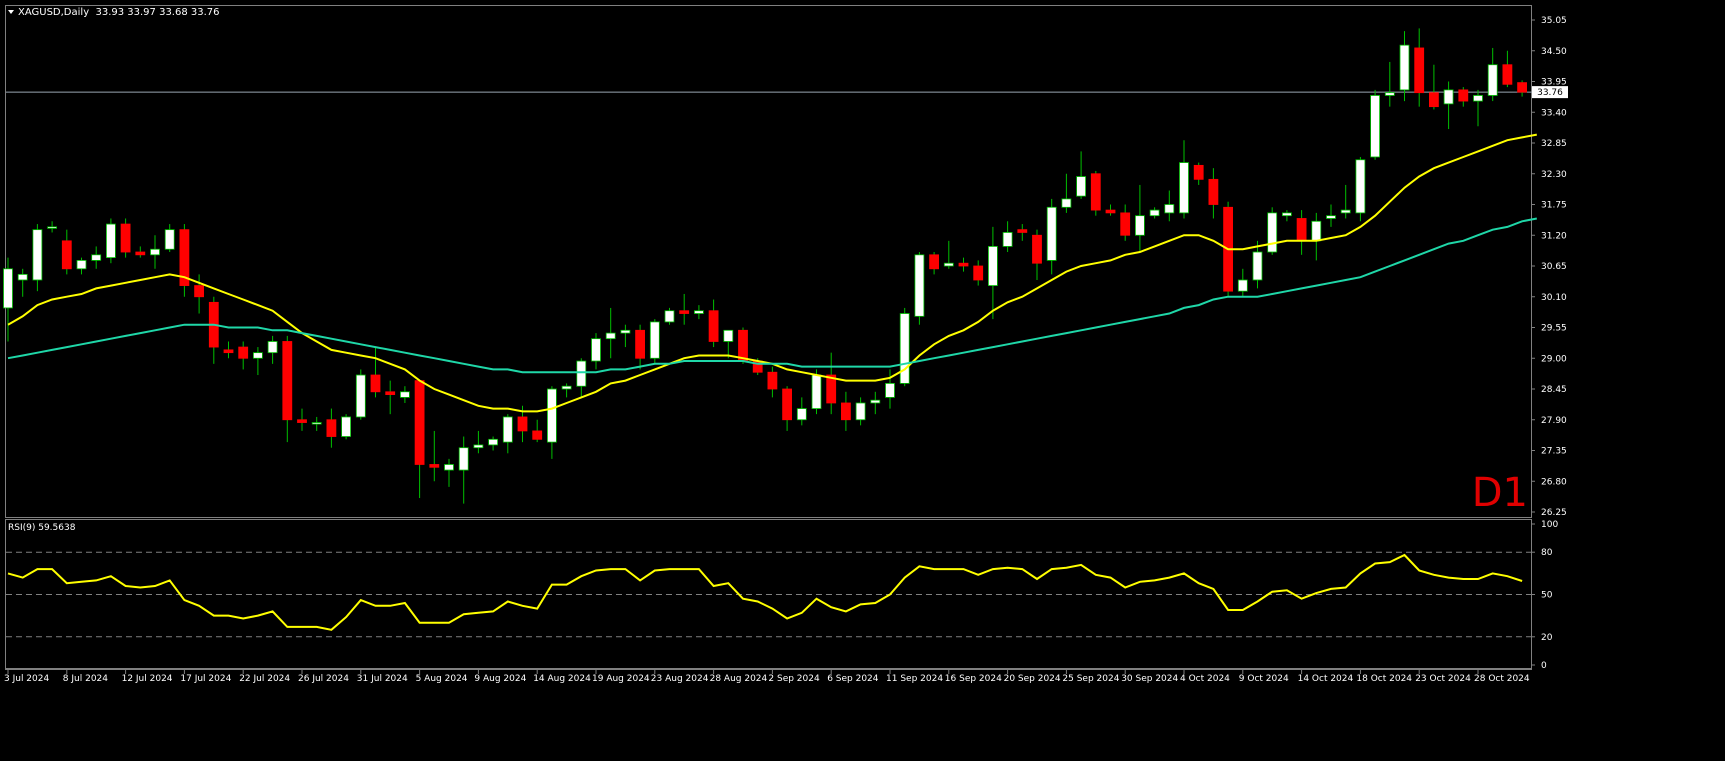 This screenshot has height=761, width=1725. Describe the element at coordinates (1554, 267) in the screenshot. I see `price-tick-label: 30.65` at that location.